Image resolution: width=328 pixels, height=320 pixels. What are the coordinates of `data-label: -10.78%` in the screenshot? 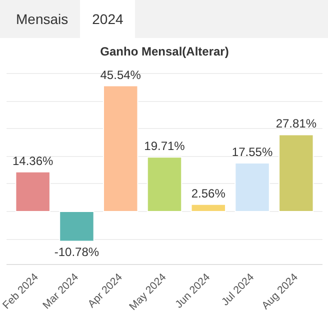 It's located at (77, 252).